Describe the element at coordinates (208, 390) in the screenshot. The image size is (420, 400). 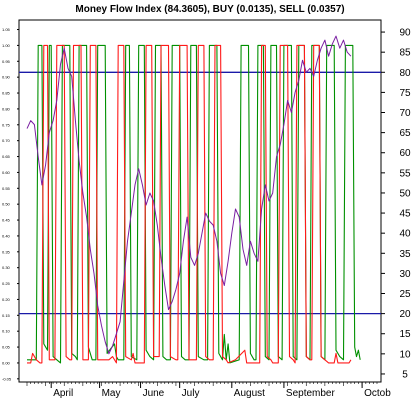
I see `x-axis: April May June July August September Octob` at that location.